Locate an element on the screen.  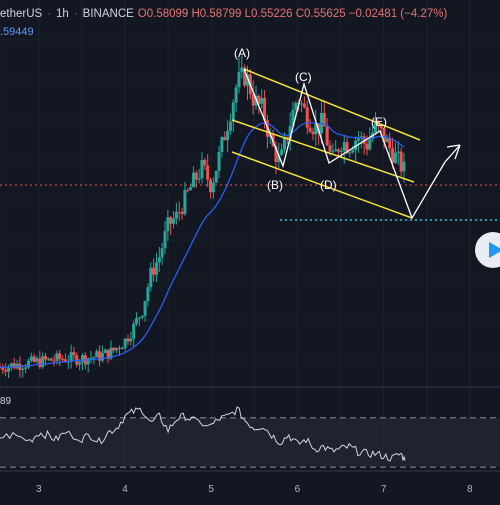
x-axis-label: 7 is located at coordinates (384, 489).